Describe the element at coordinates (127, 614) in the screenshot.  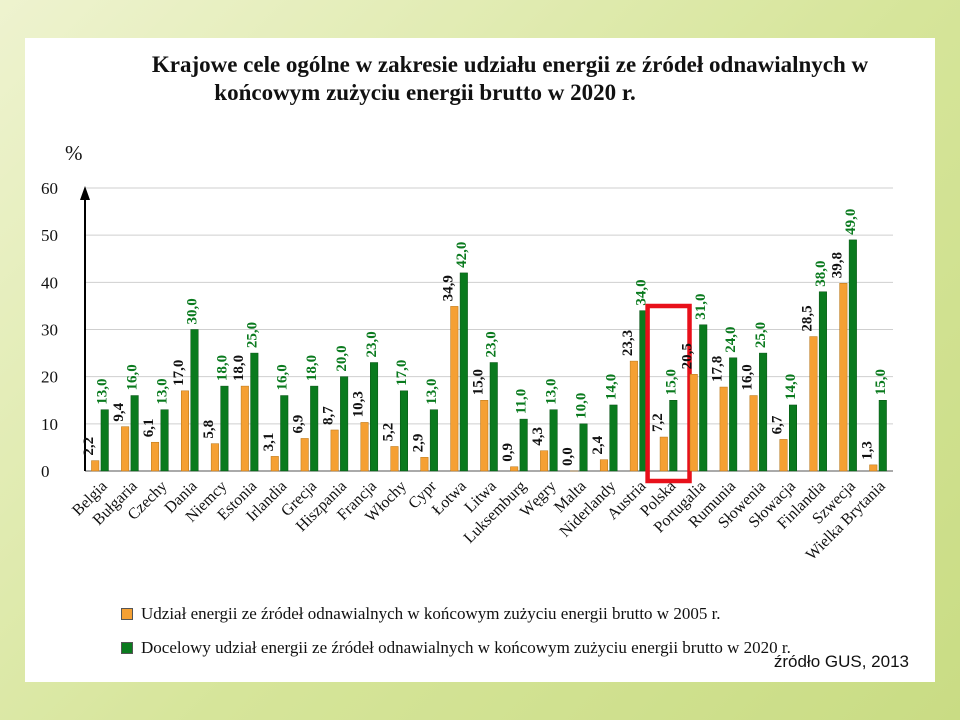
I see `legend-swatch-orange` at that location.